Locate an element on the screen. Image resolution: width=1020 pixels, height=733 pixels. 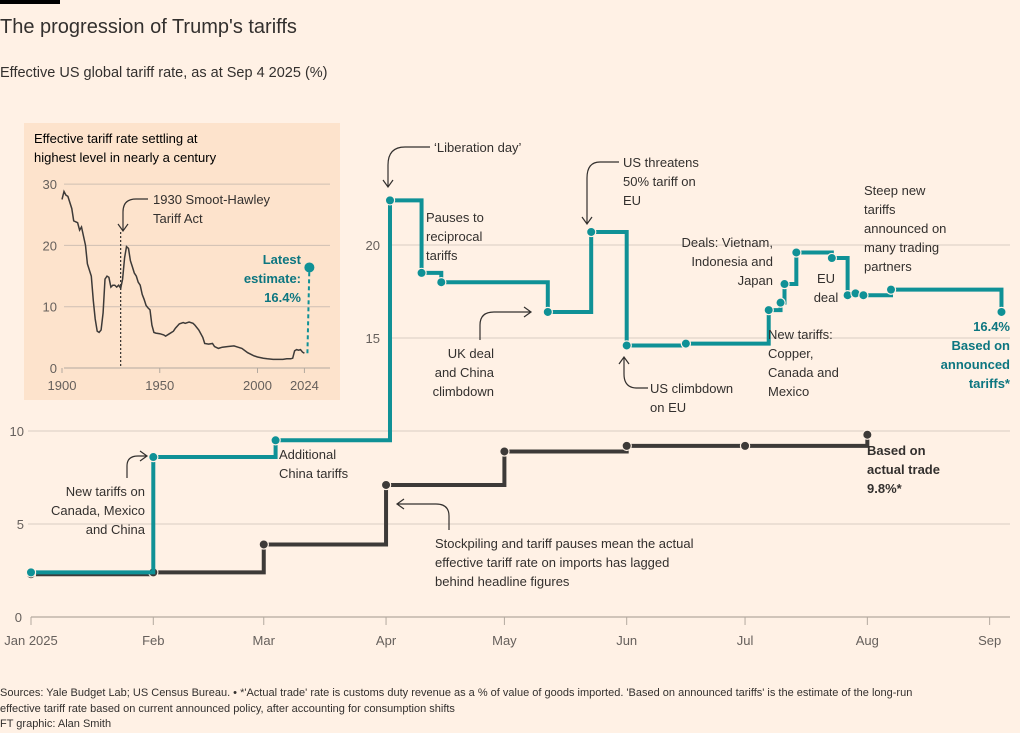
annotation-us-threatens: US threatens 50% tariff on EU is located at coordinates (661, 181).